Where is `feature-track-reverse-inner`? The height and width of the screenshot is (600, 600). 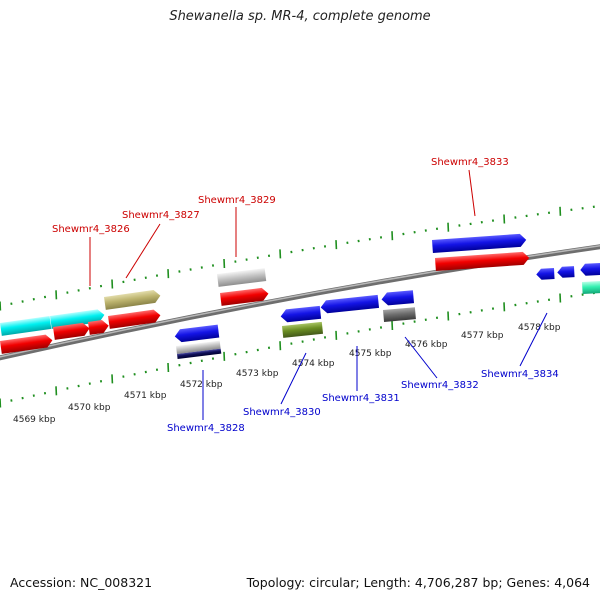 feature-track-reverse-inner is located at coordinates (388, 319).